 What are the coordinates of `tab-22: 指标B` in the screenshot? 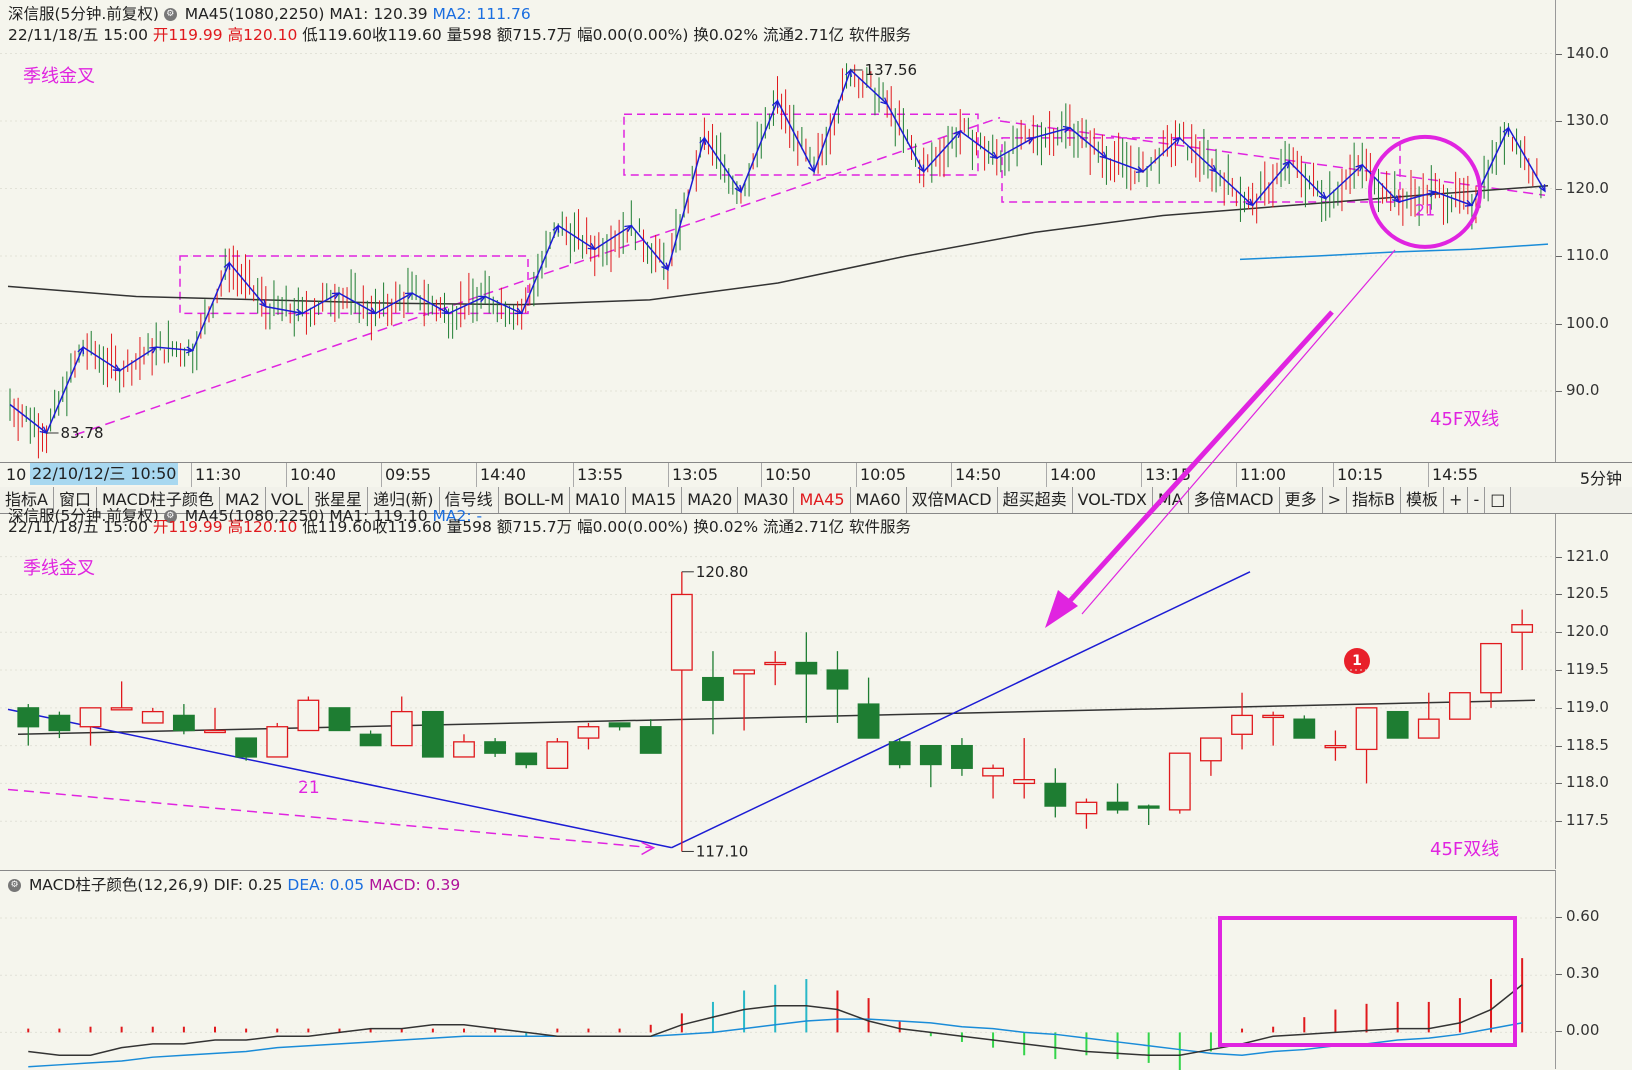 It's located at (1374, 500).